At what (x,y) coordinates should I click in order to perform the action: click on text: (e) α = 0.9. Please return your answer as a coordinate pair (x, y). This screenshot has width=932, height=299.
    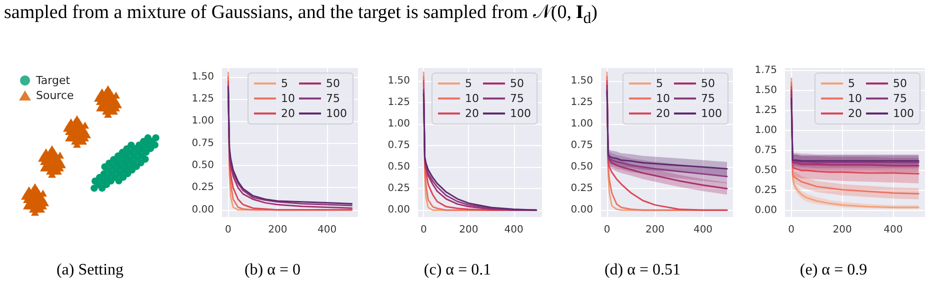
    Looking at the image, I should click on (834, 270).